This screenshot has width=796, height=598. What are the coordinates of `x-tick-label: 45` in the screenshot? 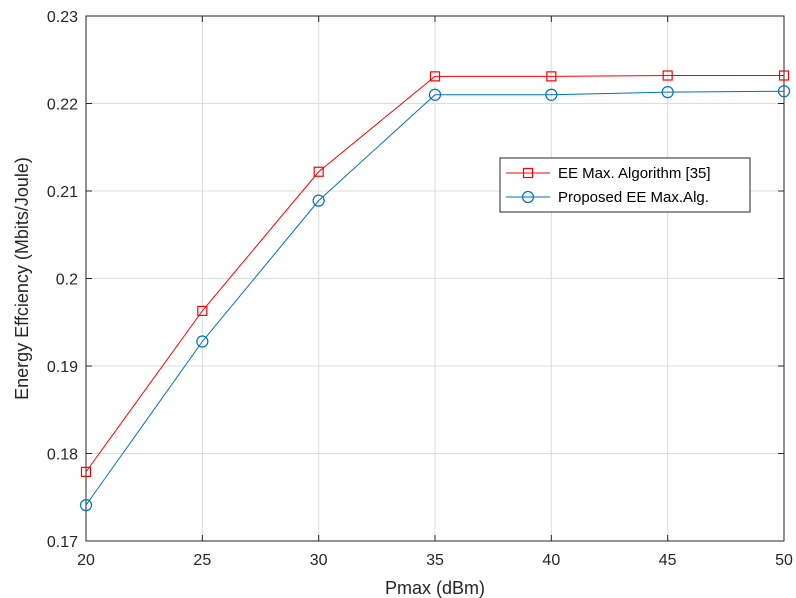 It's located at (668, 560).